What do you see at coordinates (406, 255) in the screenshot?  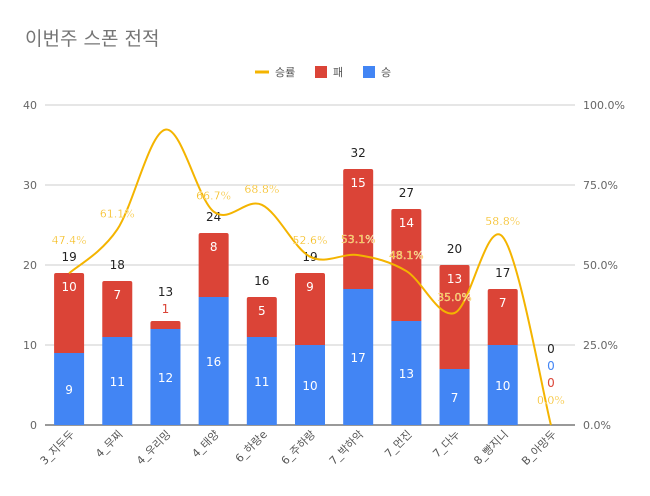 I see `win-rate-label: 48.1%` at bounding box center [406, 255].